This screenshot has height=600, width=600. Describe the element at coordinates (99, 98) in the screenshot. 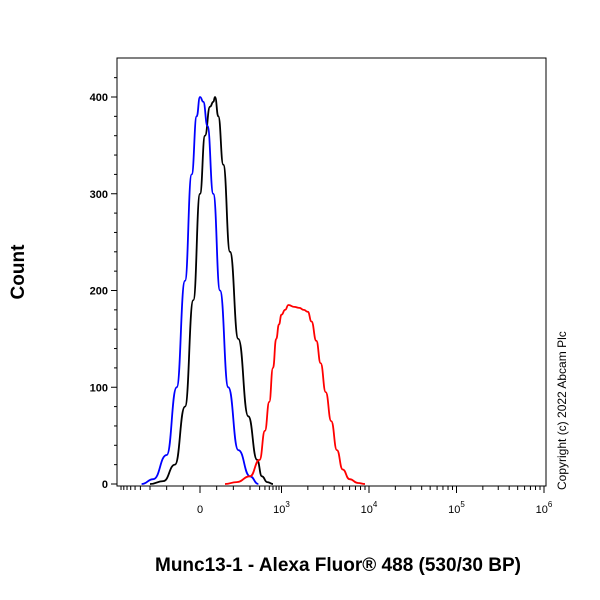

I see `y-tick-label: 400` at that location.